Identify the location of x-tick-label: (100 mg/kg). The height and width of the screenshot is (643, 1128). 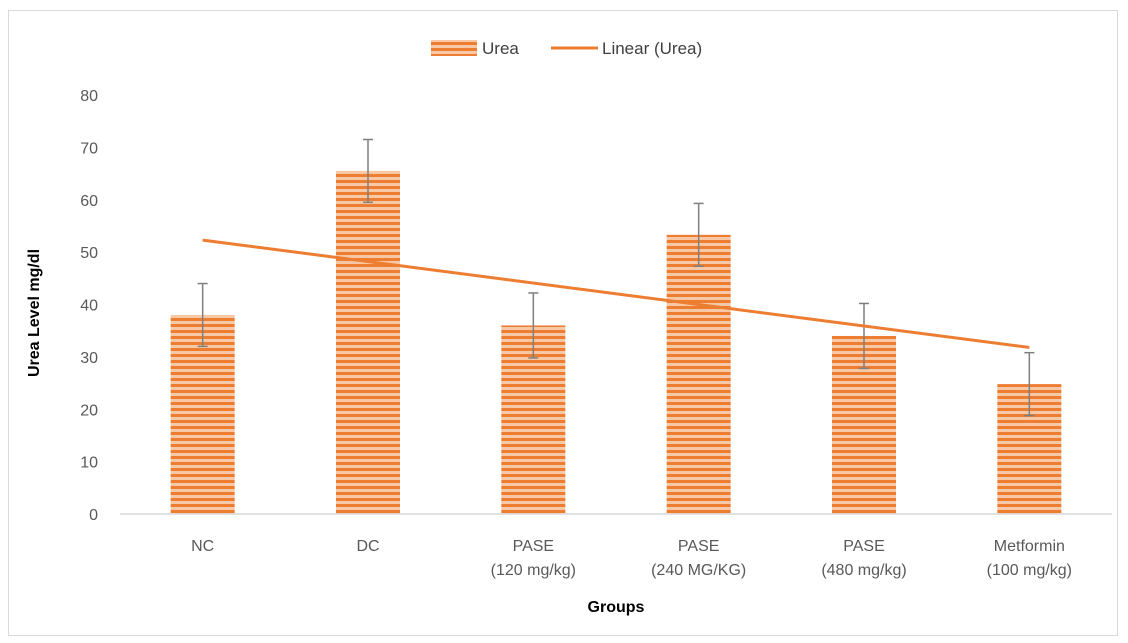
(1029, 570).